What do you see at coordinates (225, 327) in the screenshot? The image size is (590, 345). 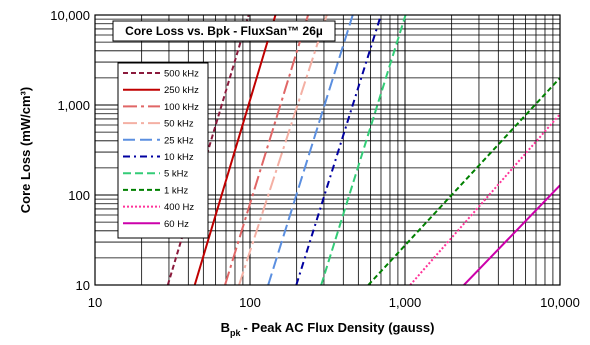 I see `x-axis-title-symbol: B` at bounding box center [225, 327].